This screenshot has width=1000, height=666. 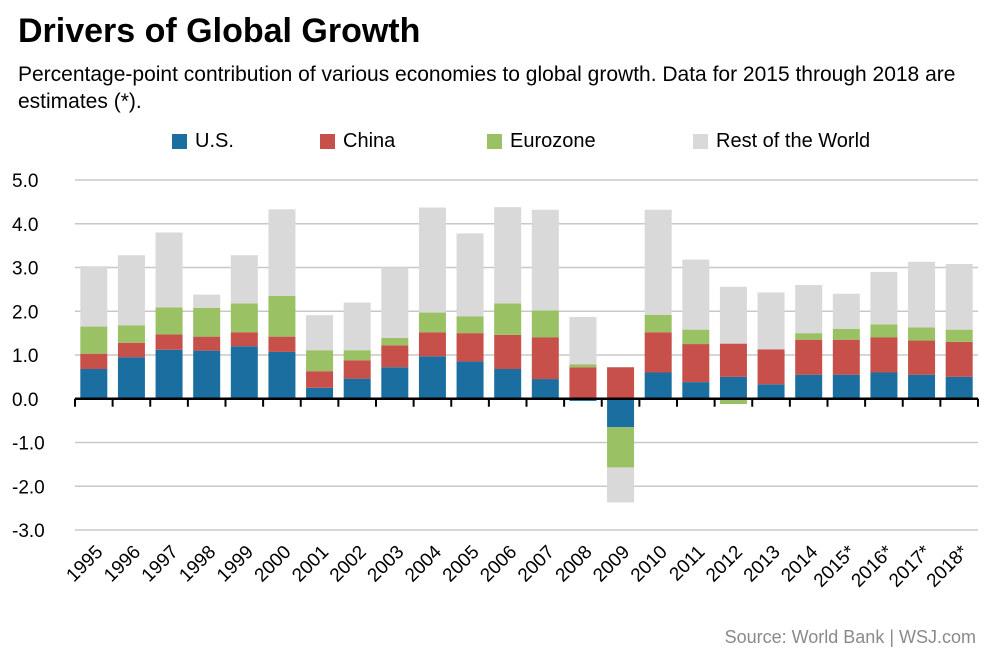 What do you see at coordinates (214, 141) in the screenshot?
I see `legend-label-us: U.S.` at bounding box center [214, 141].